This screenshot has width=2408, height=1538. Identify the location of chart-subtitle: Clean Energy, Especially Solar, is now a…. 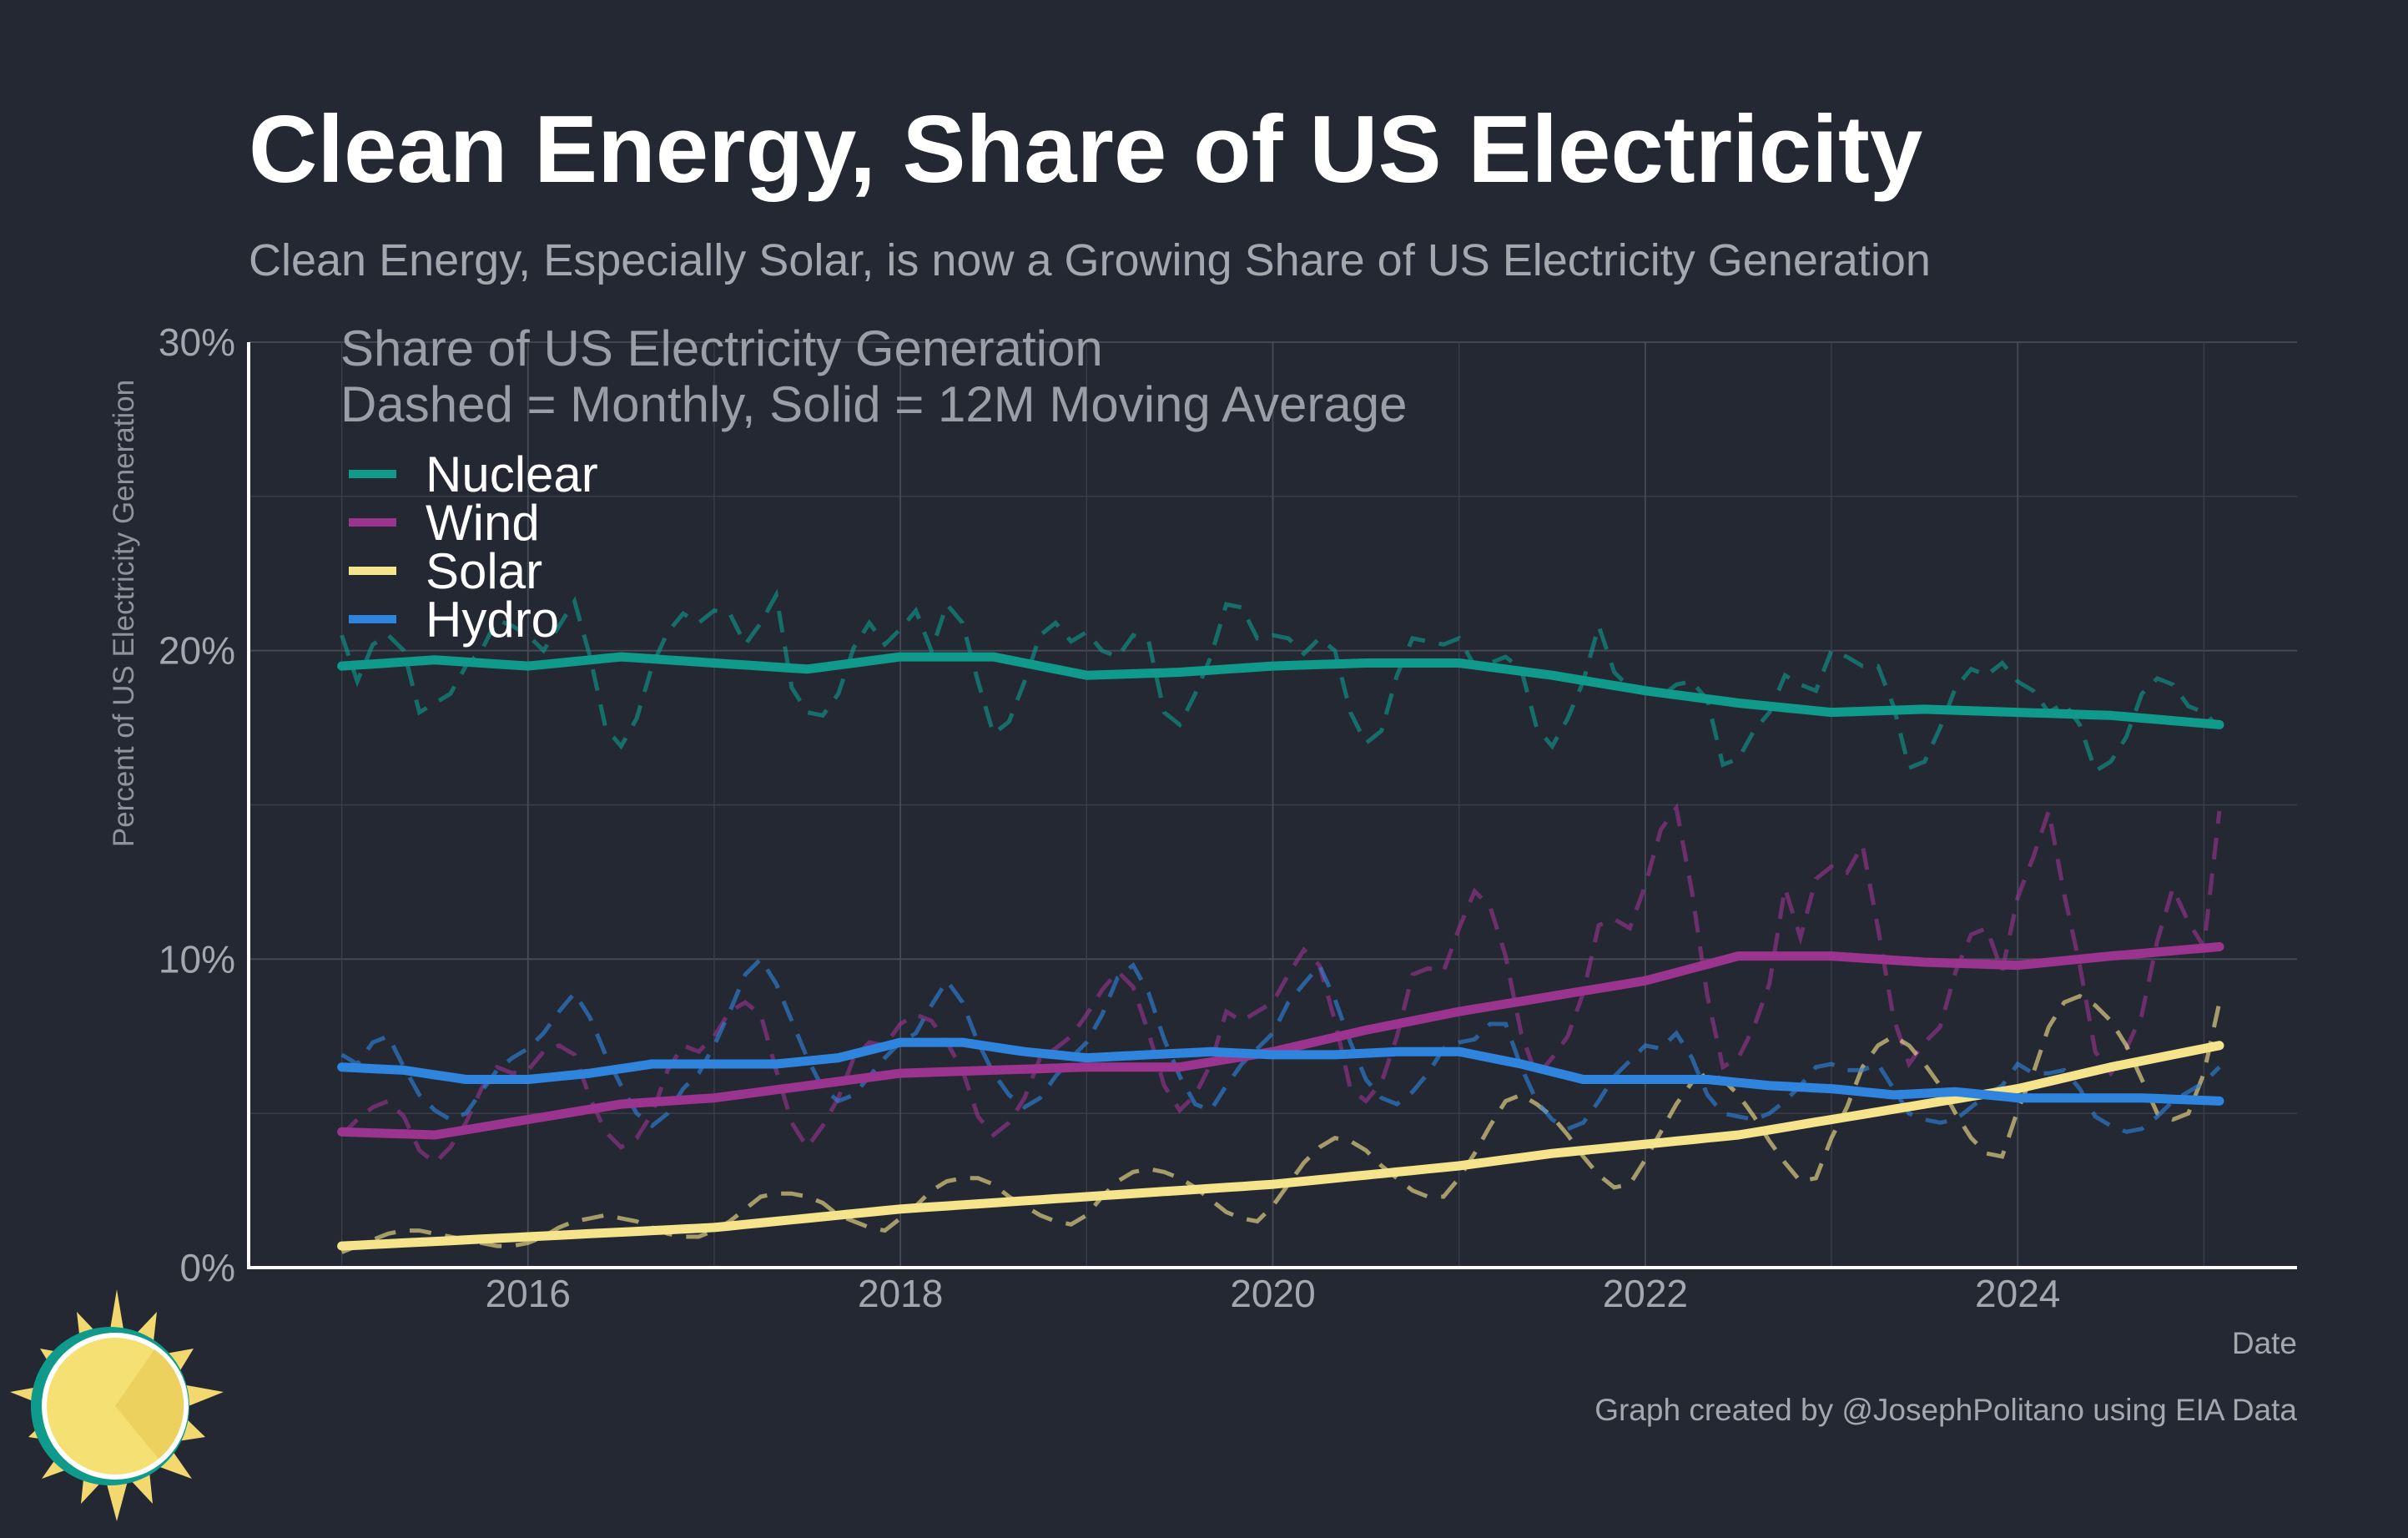
(1090, 260).